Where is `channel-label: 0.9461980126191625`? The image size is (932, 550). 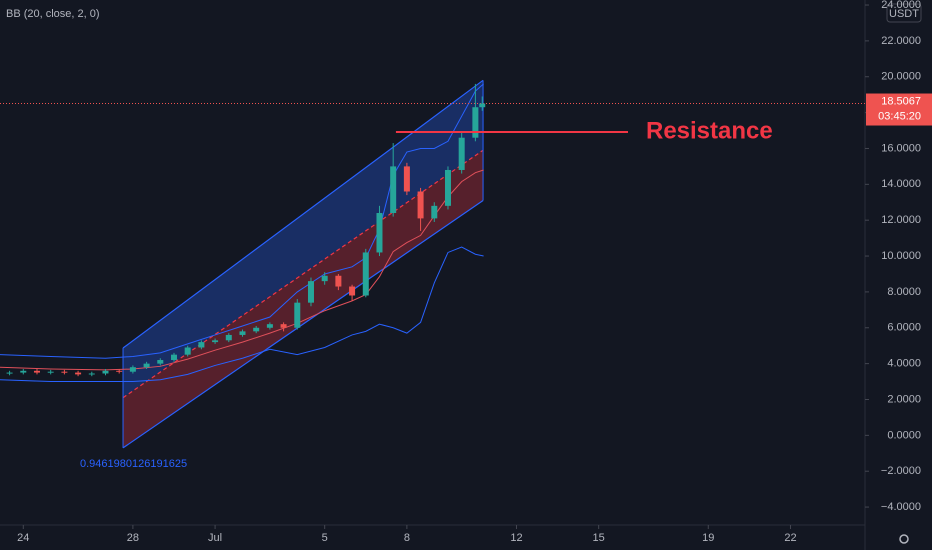
channel-label: 0.9461980126191625 is located at coordinates (133, 464).